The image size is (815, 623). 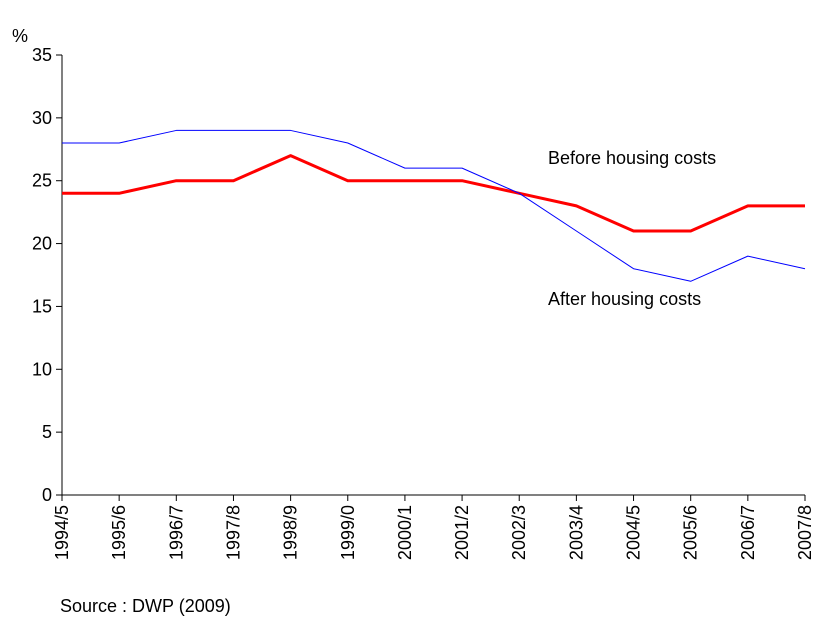 What do you see at coordinates (462, 532) in the screenshot?
I see `x-tick-label: 2001/2` at bounding box center [462, 532].